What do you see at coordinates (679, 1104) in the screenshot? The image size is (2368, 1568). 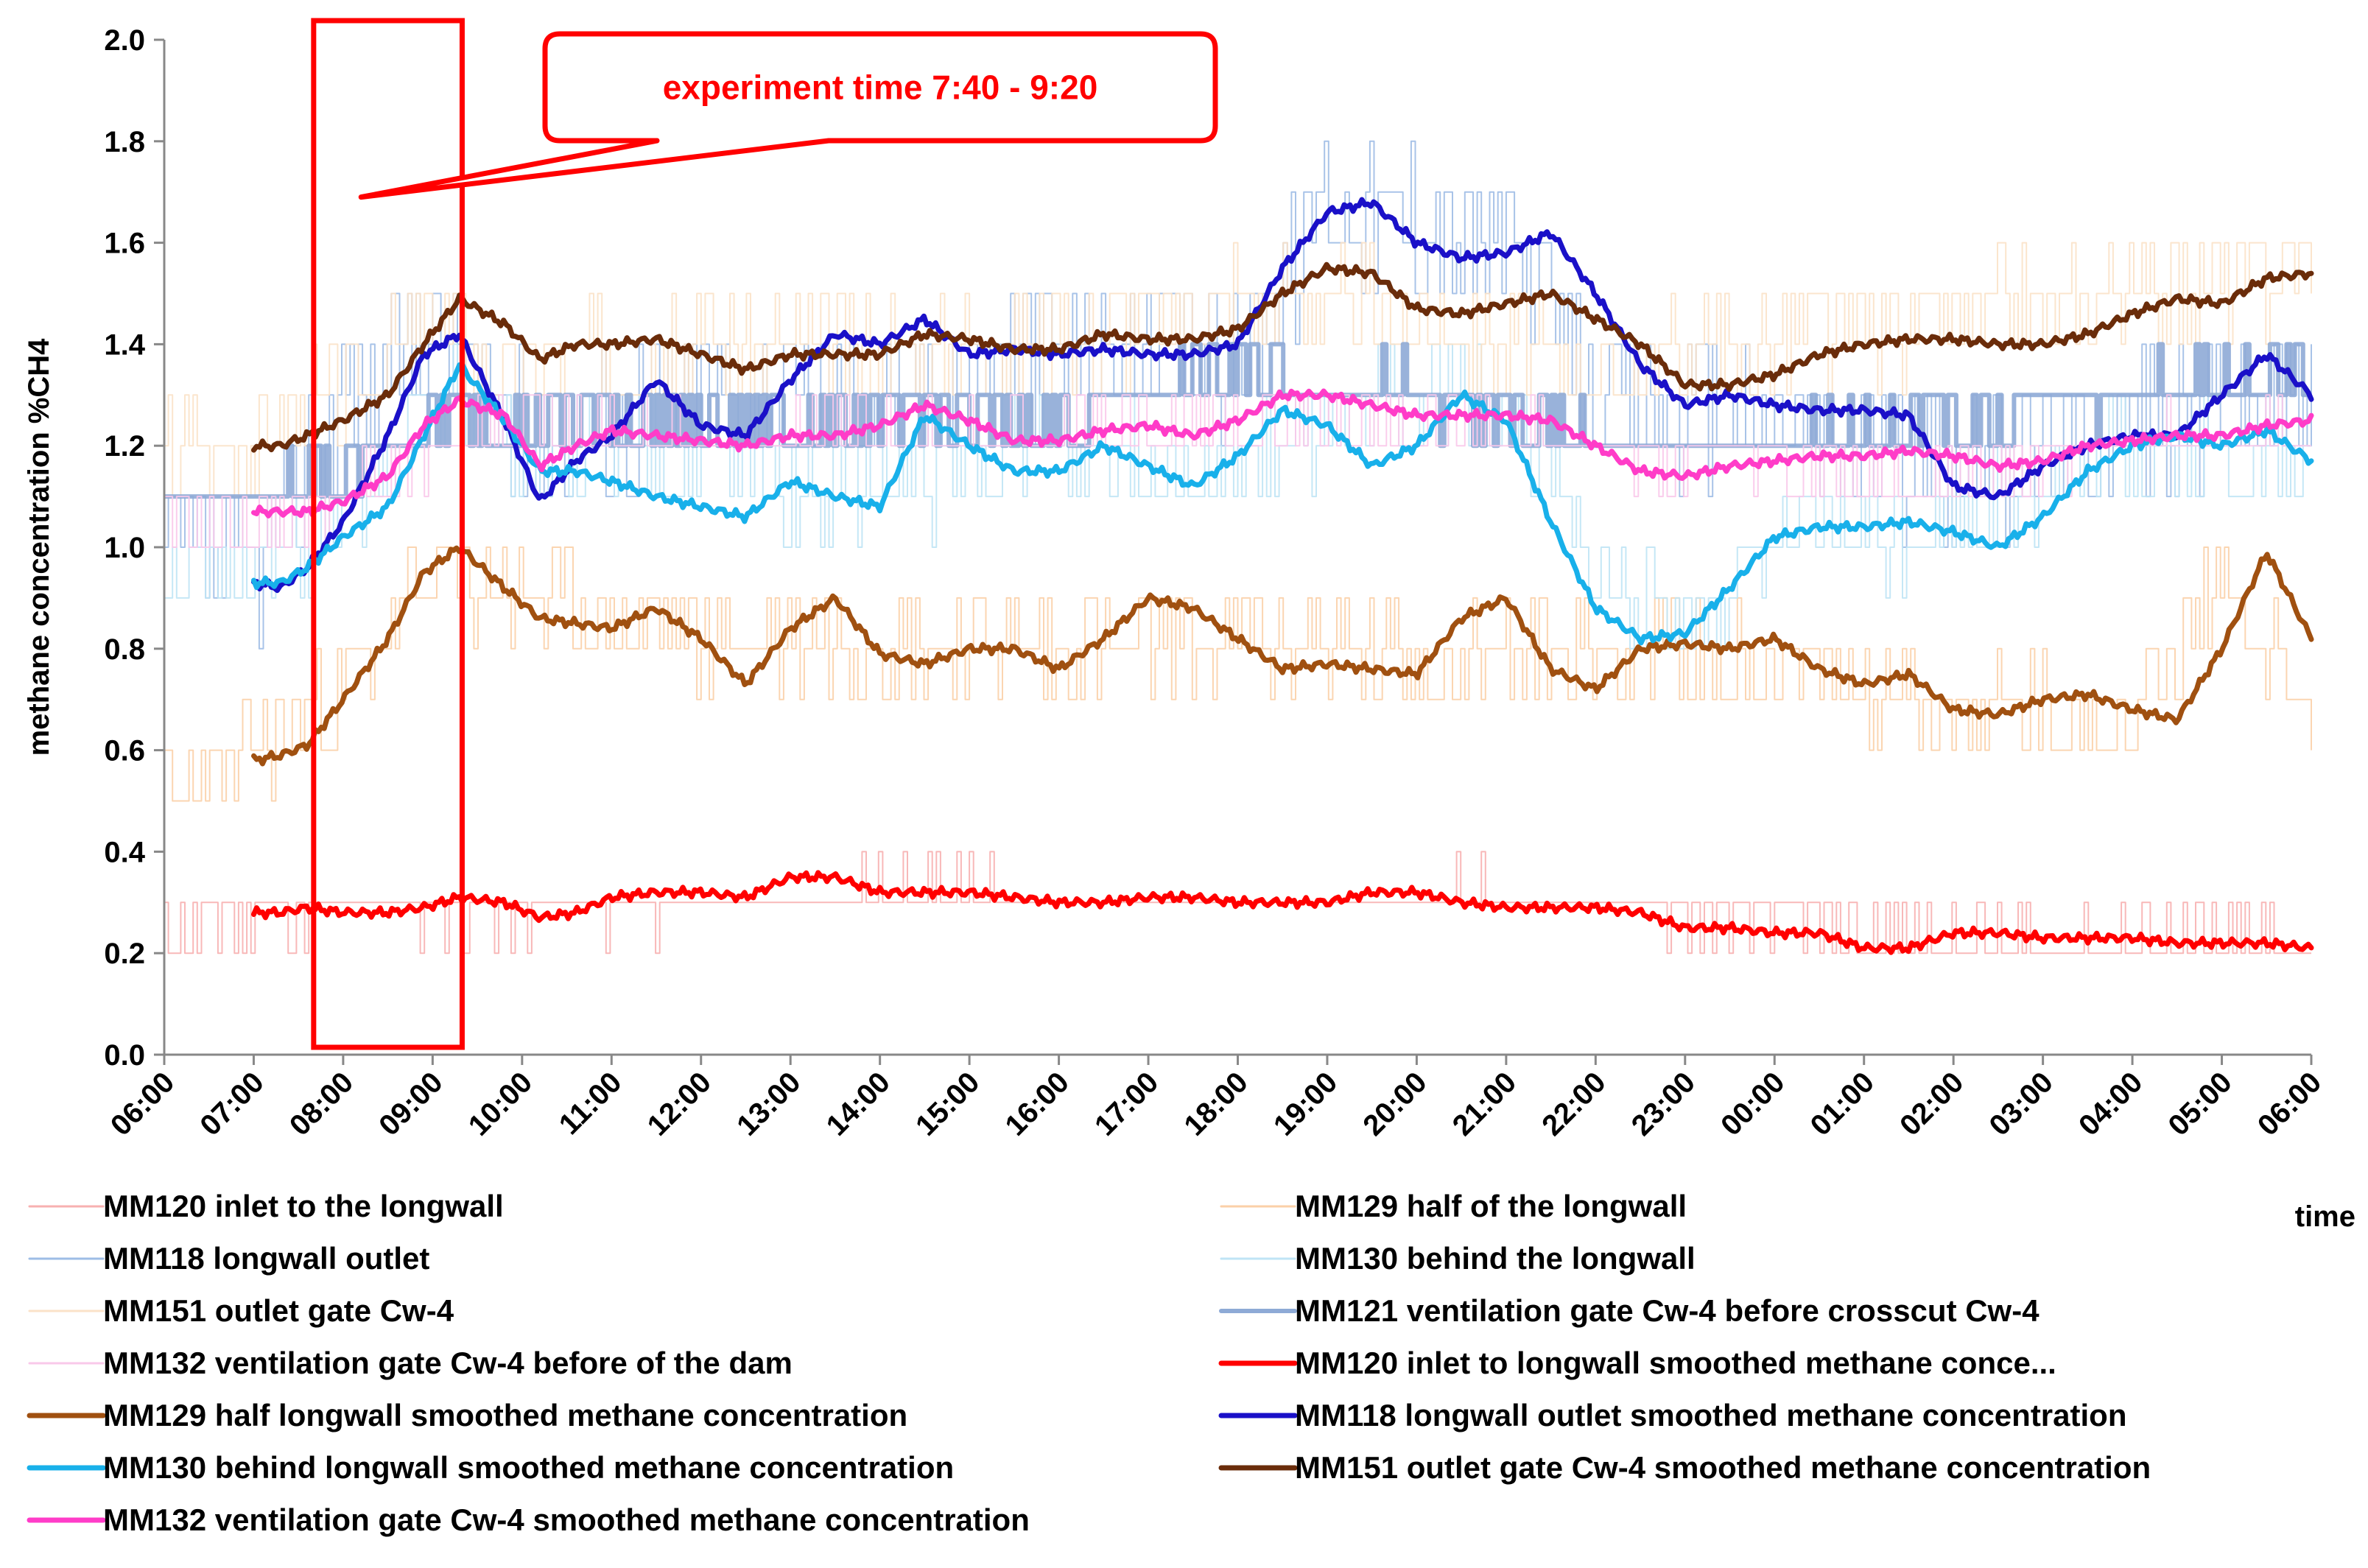 I see `x-tick-label: 12:00` at bounding box center [679, 1104].